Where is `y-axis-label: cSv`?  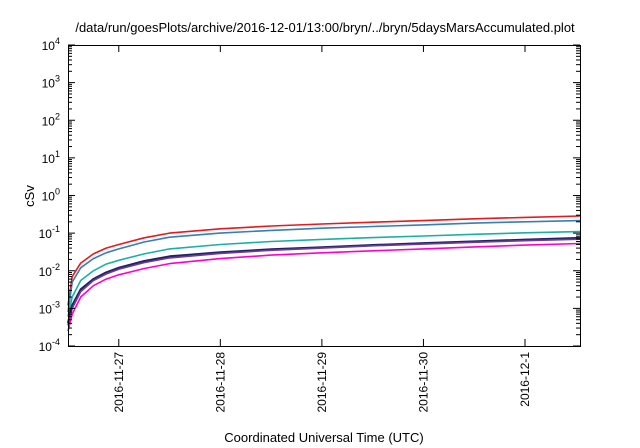 y-axis-label: cSv is located at coordinates (29, 196).